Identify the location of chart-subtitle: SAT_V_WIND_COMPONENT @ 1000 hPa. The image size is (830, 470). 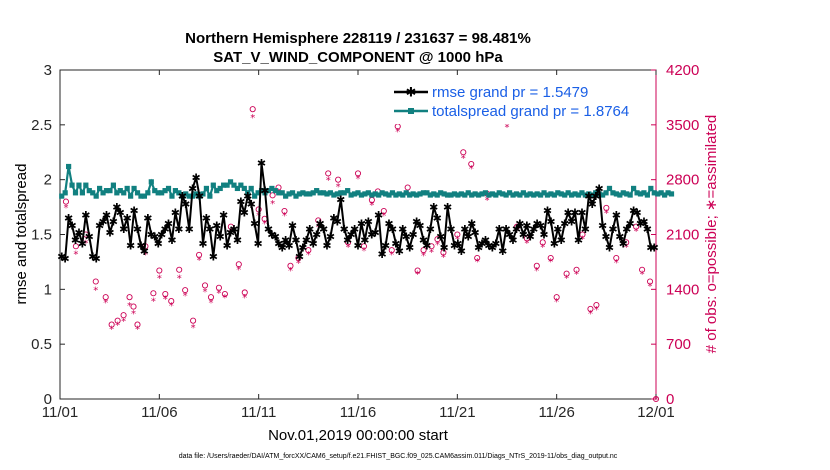
(358, 57).